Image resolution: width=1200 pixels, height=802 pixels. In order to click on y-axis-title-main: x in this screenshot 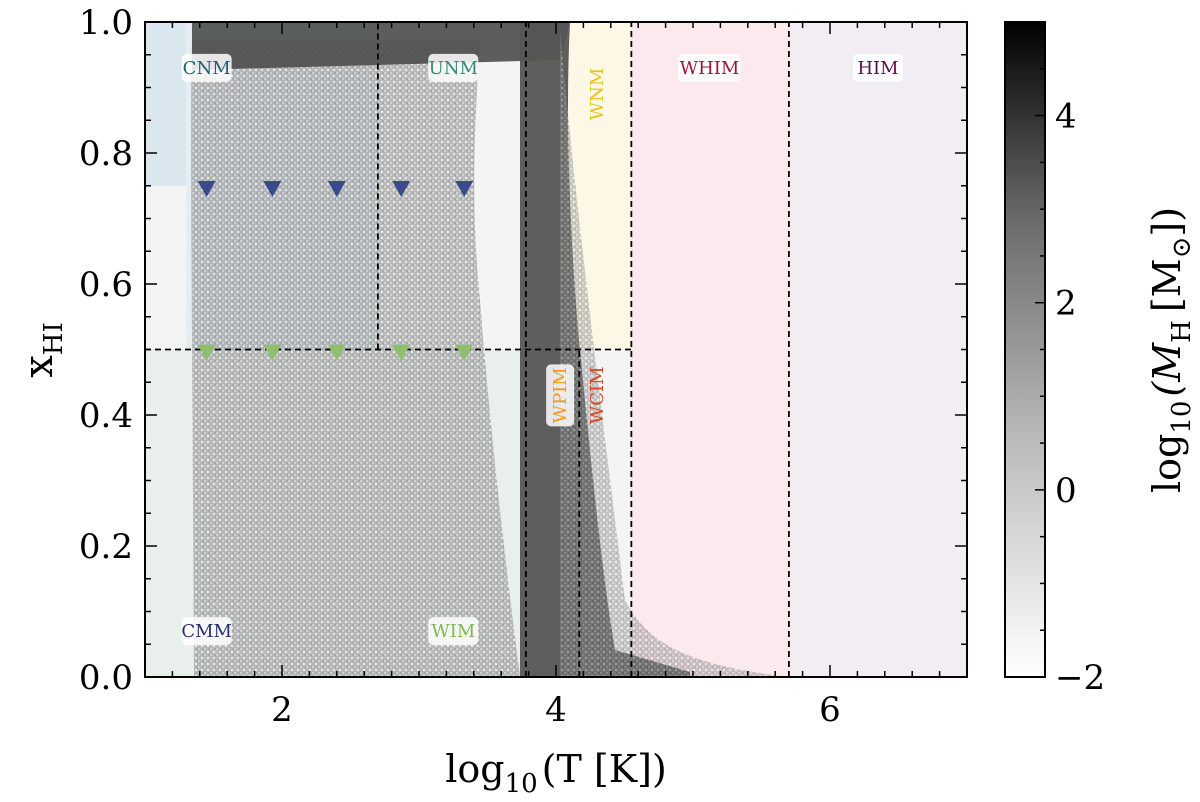, I will do `click(39, 366)`.